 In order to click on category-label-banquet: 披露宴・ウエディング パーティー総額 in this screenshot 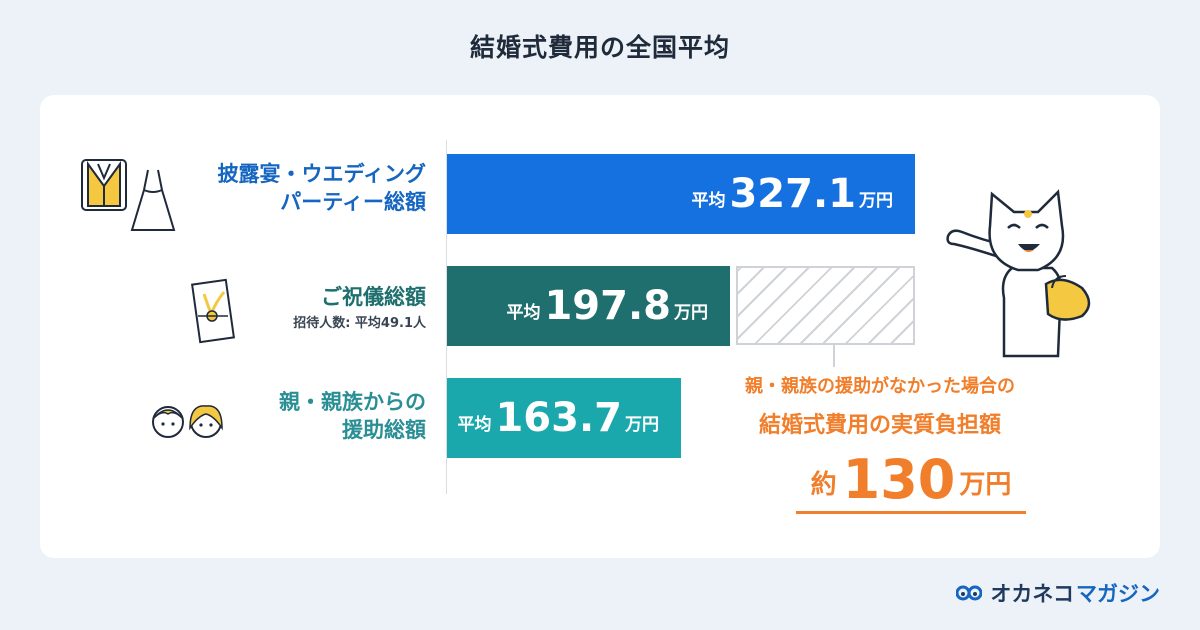, I will do `click(321, 188)`.